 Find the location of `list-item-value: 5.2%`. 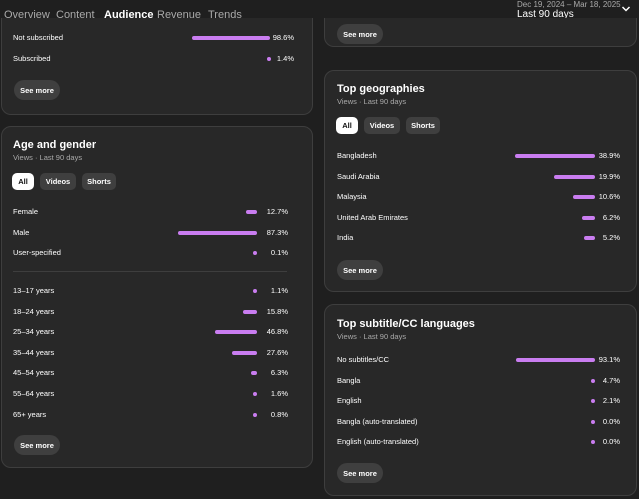

list-item-value: 5.2% is located at coordinates (611, 238).